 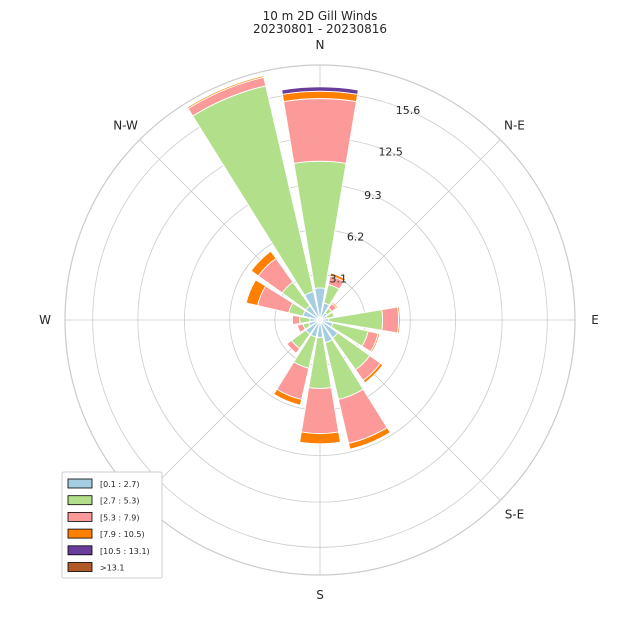 What do you see at coordinates (320, 45) in the screenshot?
I see `direction-label-n: N` at bounding box center [320, 45].